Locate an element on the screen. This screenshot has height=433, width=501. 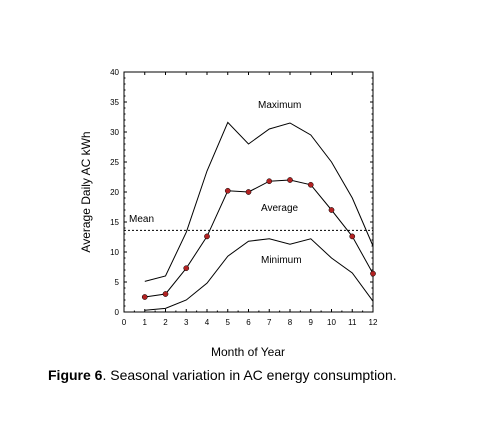
figure-label: Figure 6 is located at coordinates (75, 375).